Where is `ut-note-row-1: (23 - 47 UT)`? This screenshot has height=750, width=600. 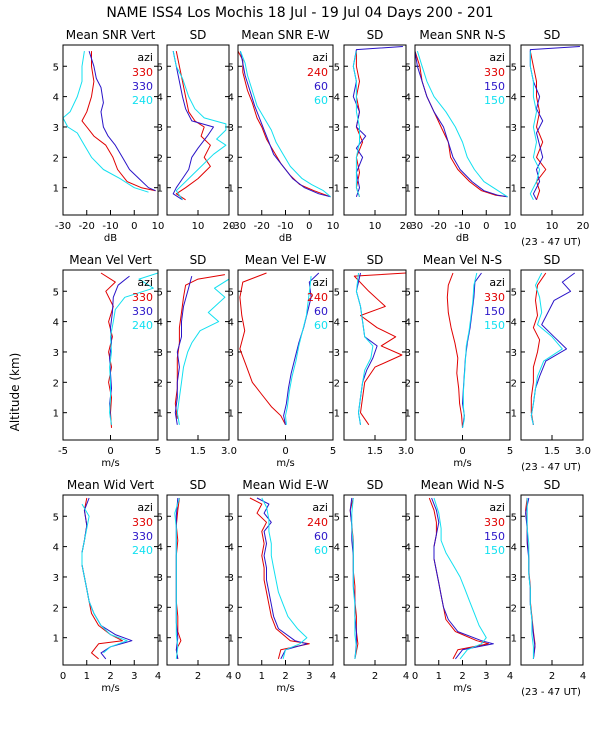 ut-note-row-1: (23 - 47 UT) is located at coordinates (551, 242).